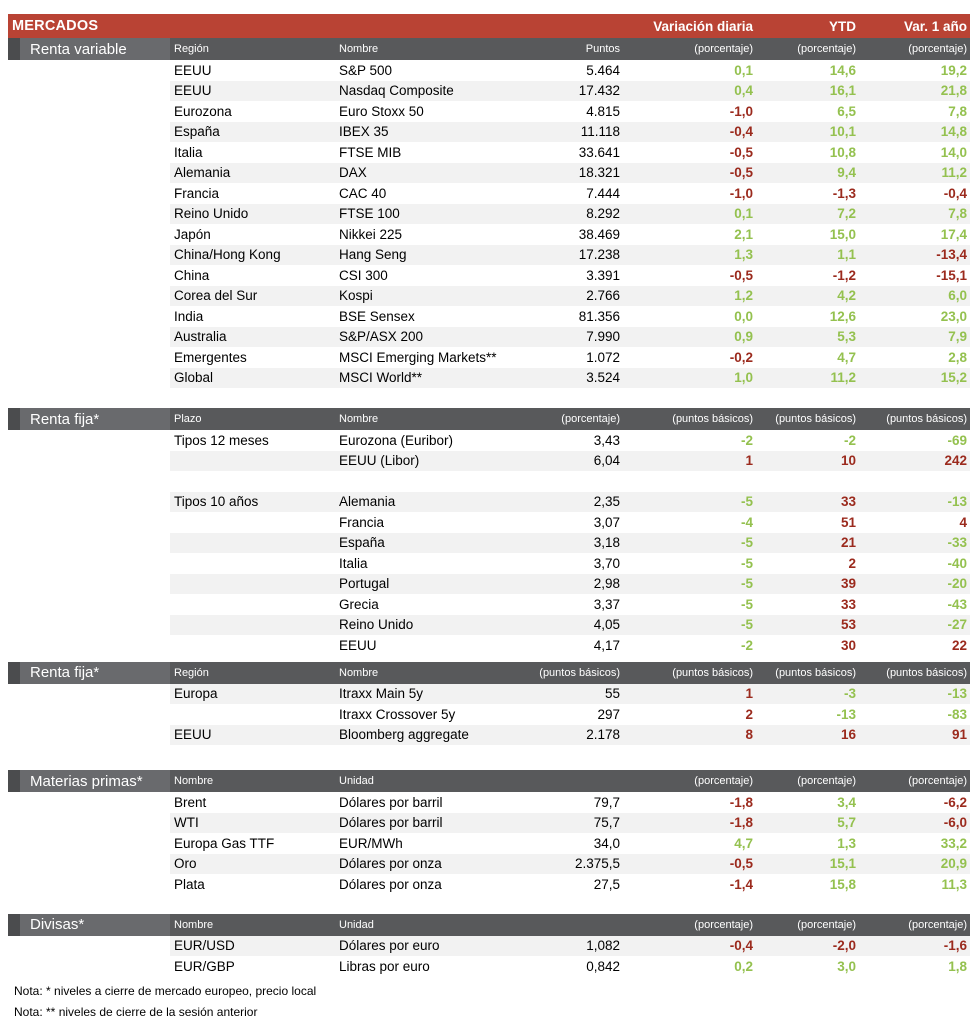 This screenshot has width=974, height=1024. What do you see at coordinates (689, 945) in the screenshot?
I see `cell-var-diaria: -0,4` at bounding box center [689, 945].